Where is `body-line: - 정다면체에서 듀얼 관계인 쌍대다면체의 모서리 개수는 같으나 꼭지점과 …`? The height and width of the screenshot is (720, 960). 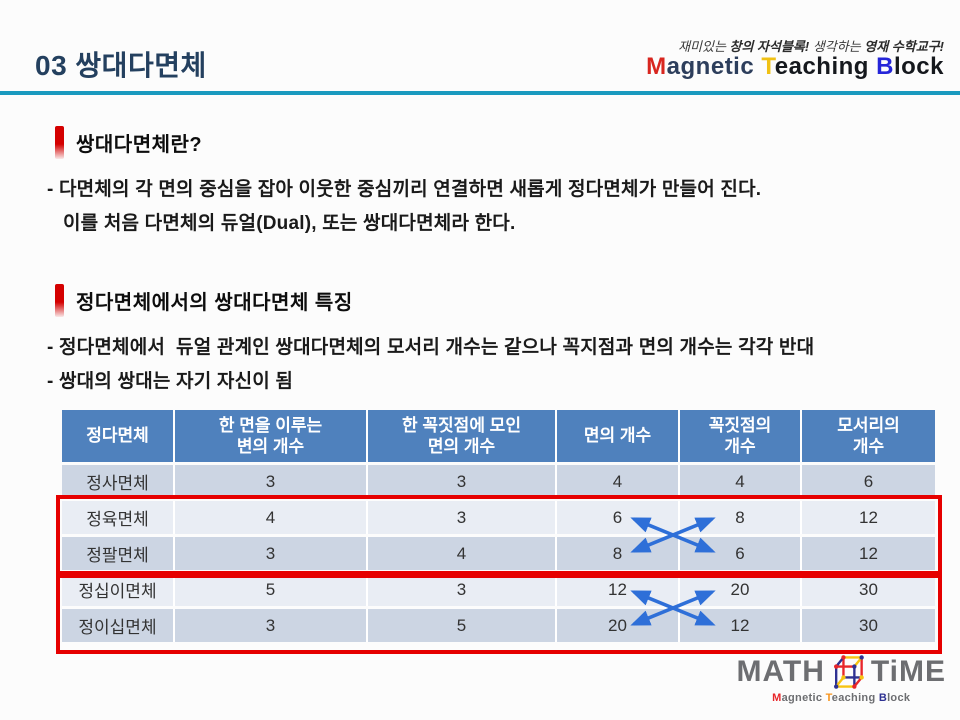 body-line: - 정다면체에서 듀얼 관계인 쌍대다면체의 모서리 개수는 같으나 꼭지점과 … is located at coordinates (431, 347).